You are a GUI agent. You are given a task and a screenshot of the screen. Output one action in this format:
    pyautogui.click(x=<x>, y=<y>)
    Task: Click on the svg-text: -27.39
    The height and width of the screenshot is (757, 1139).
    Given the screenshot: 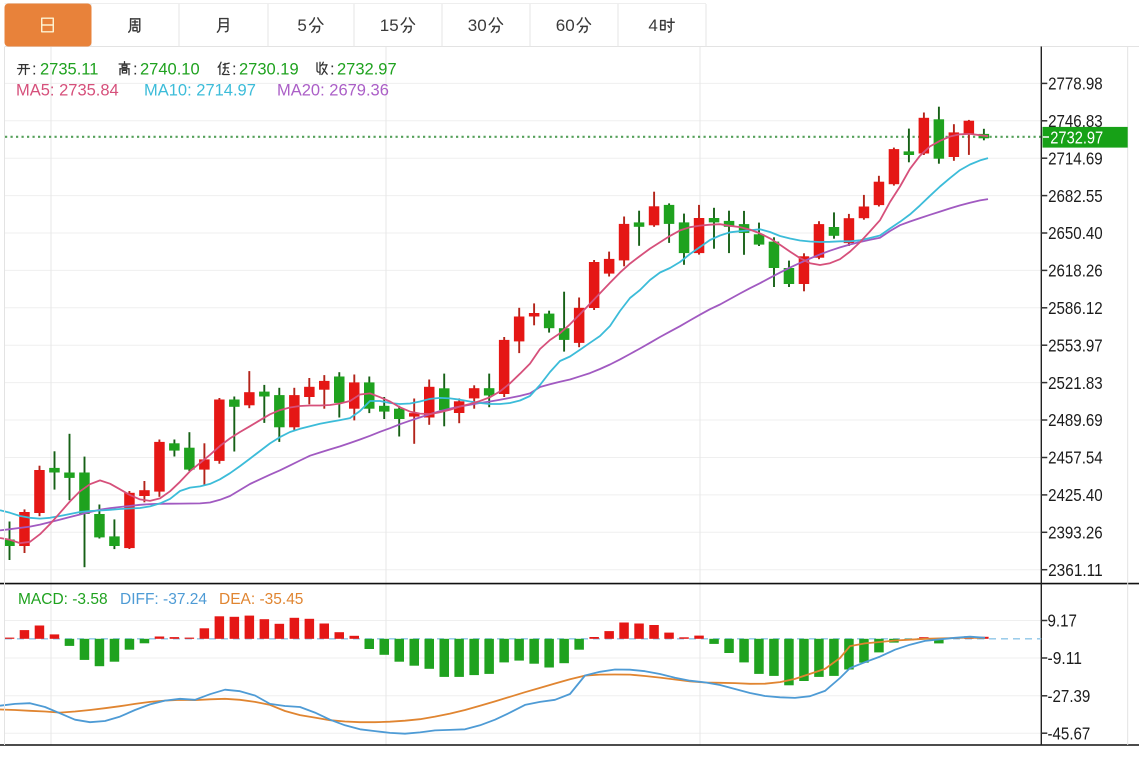 What is the action you would take?
    pyautogui.click(x=1069, y=696)
    